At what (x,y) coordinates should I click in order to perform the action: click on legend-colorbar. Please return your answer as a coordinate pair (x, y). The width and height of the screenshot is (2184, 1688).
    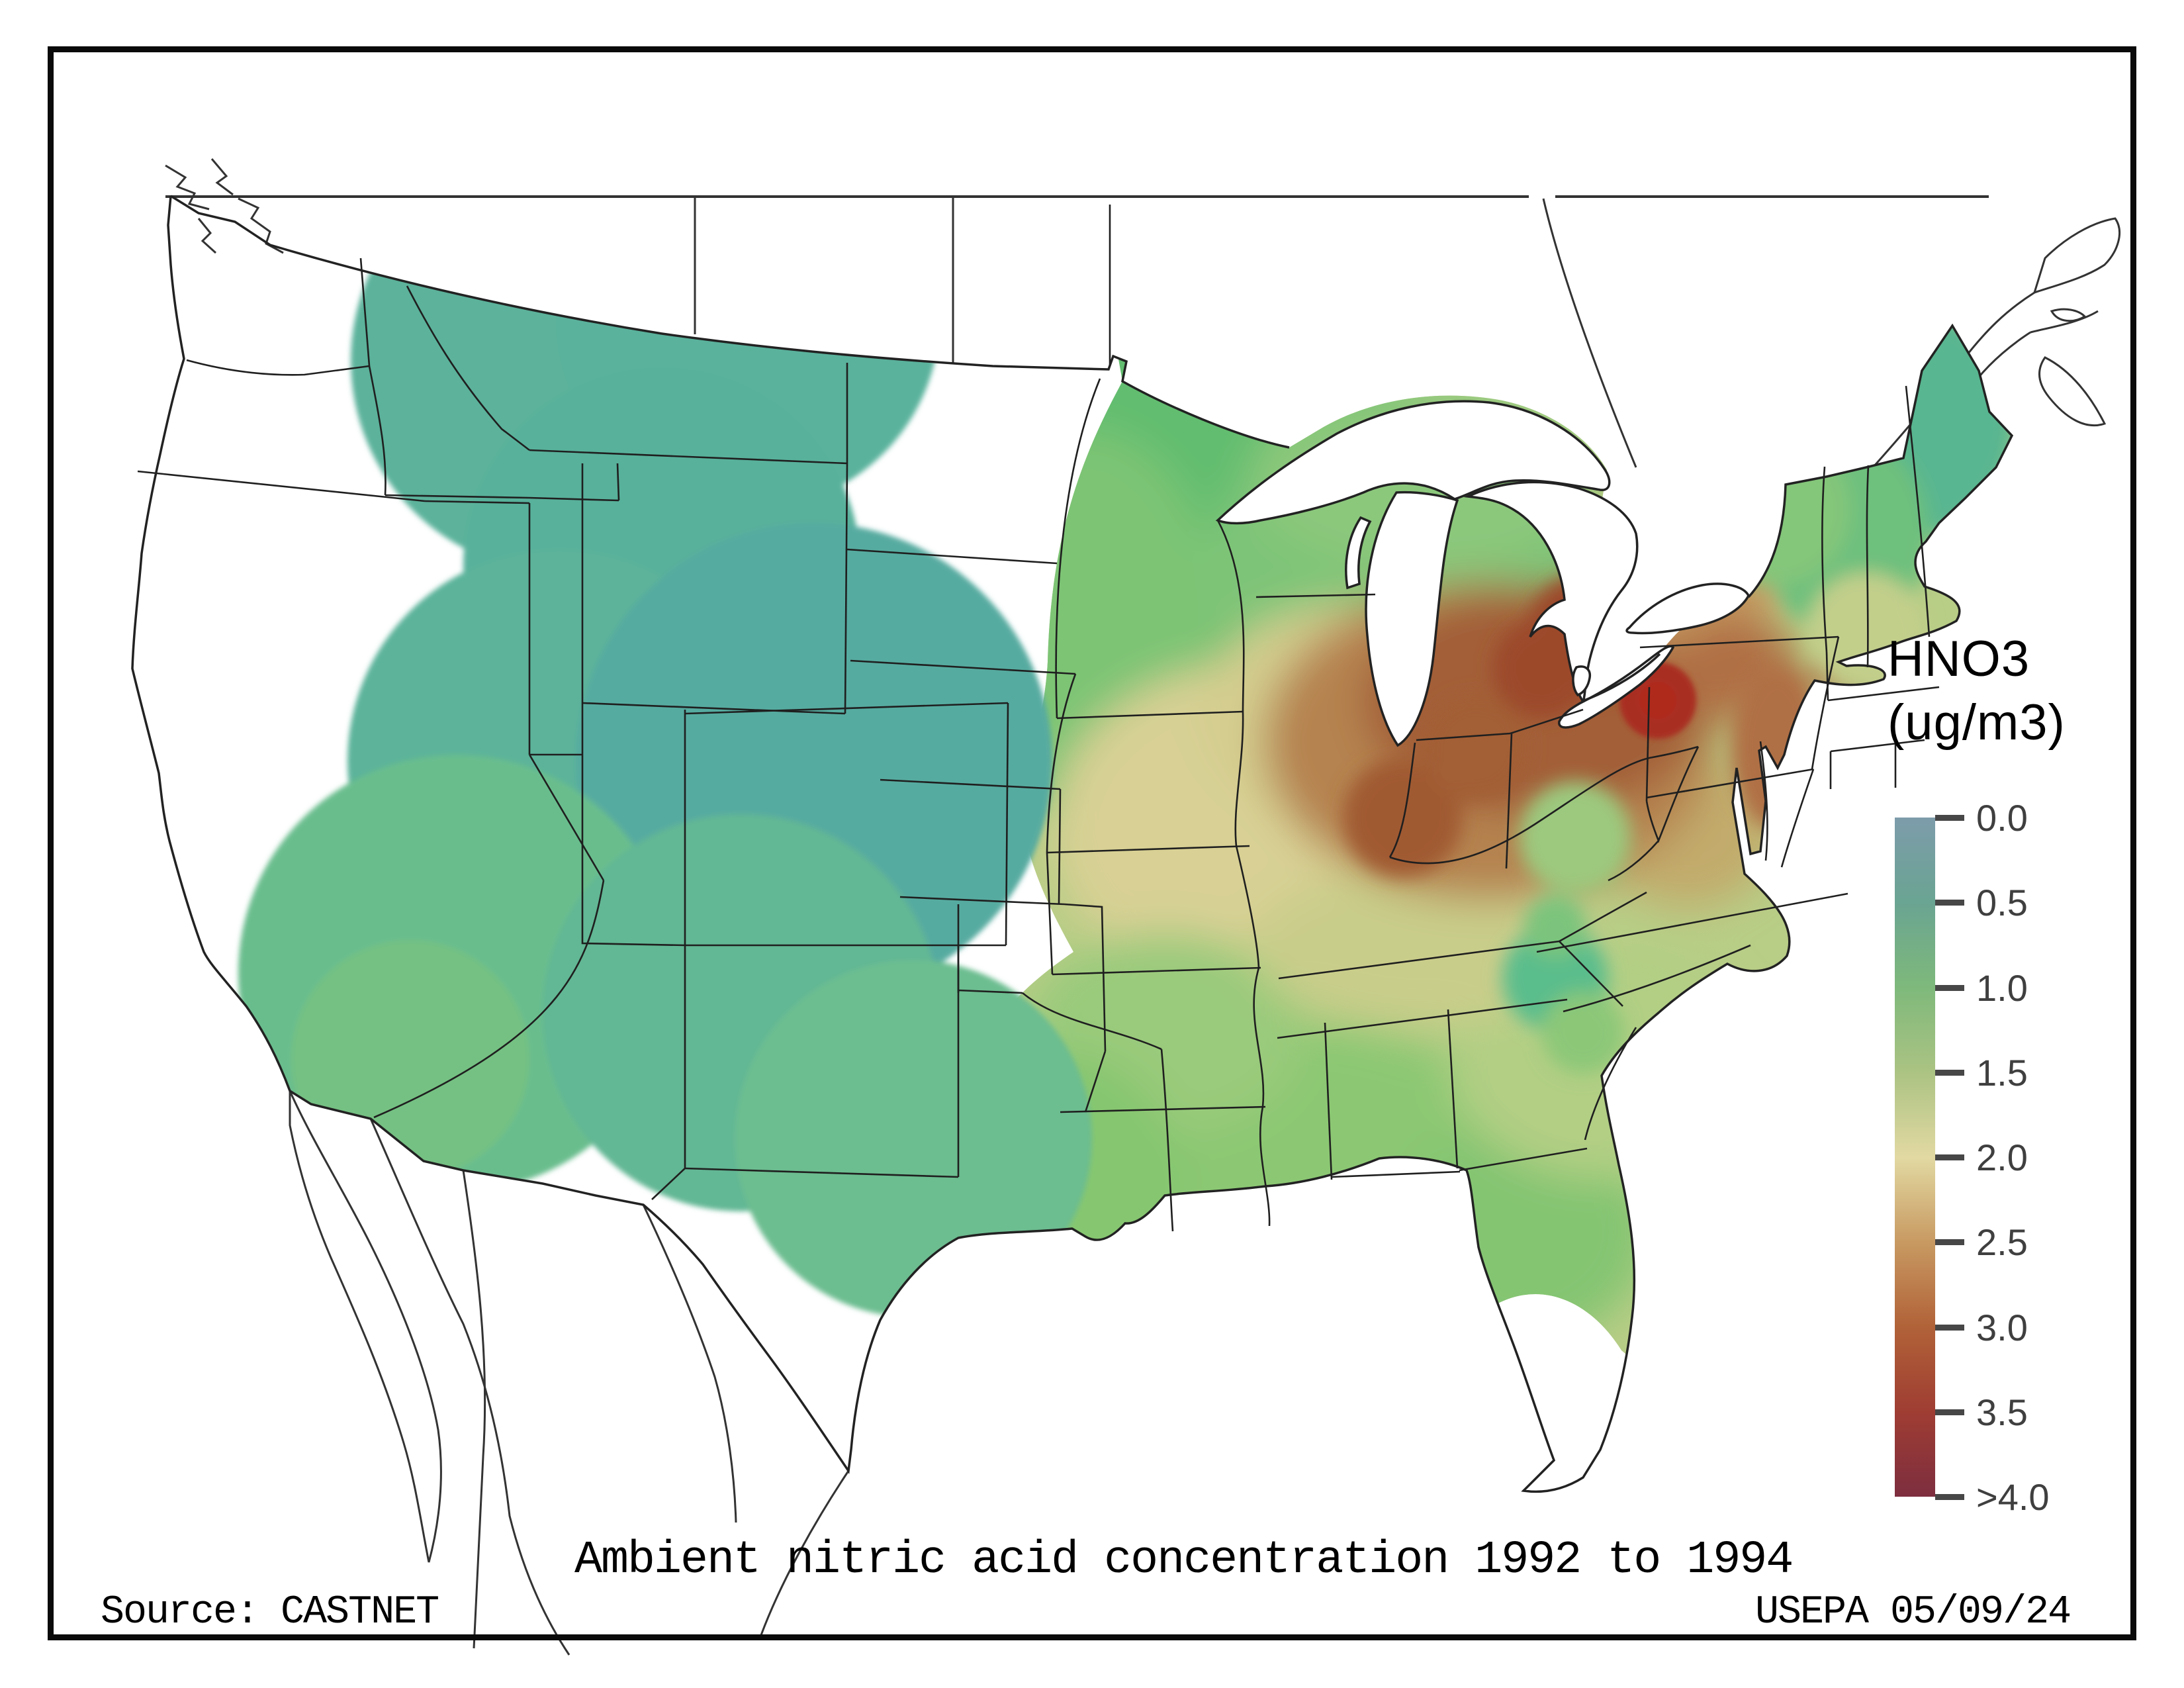
    Looking at the image, I should click on (1915, 1157).